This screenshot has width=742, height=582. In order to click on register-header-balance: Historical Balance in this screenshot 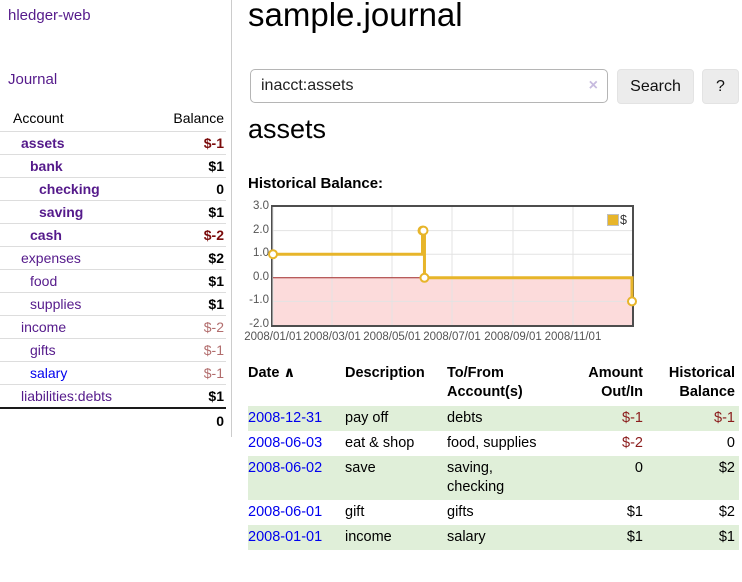, I will do `click(701, 382)`.